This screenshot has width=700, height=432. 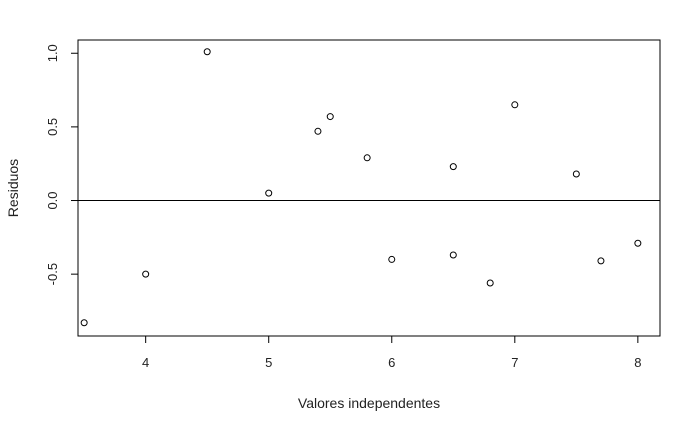 What do you see at coordinates (13, 188) in the screenshot?
I see `y-axis-label: Residuos` at bounding box center [13, 188].